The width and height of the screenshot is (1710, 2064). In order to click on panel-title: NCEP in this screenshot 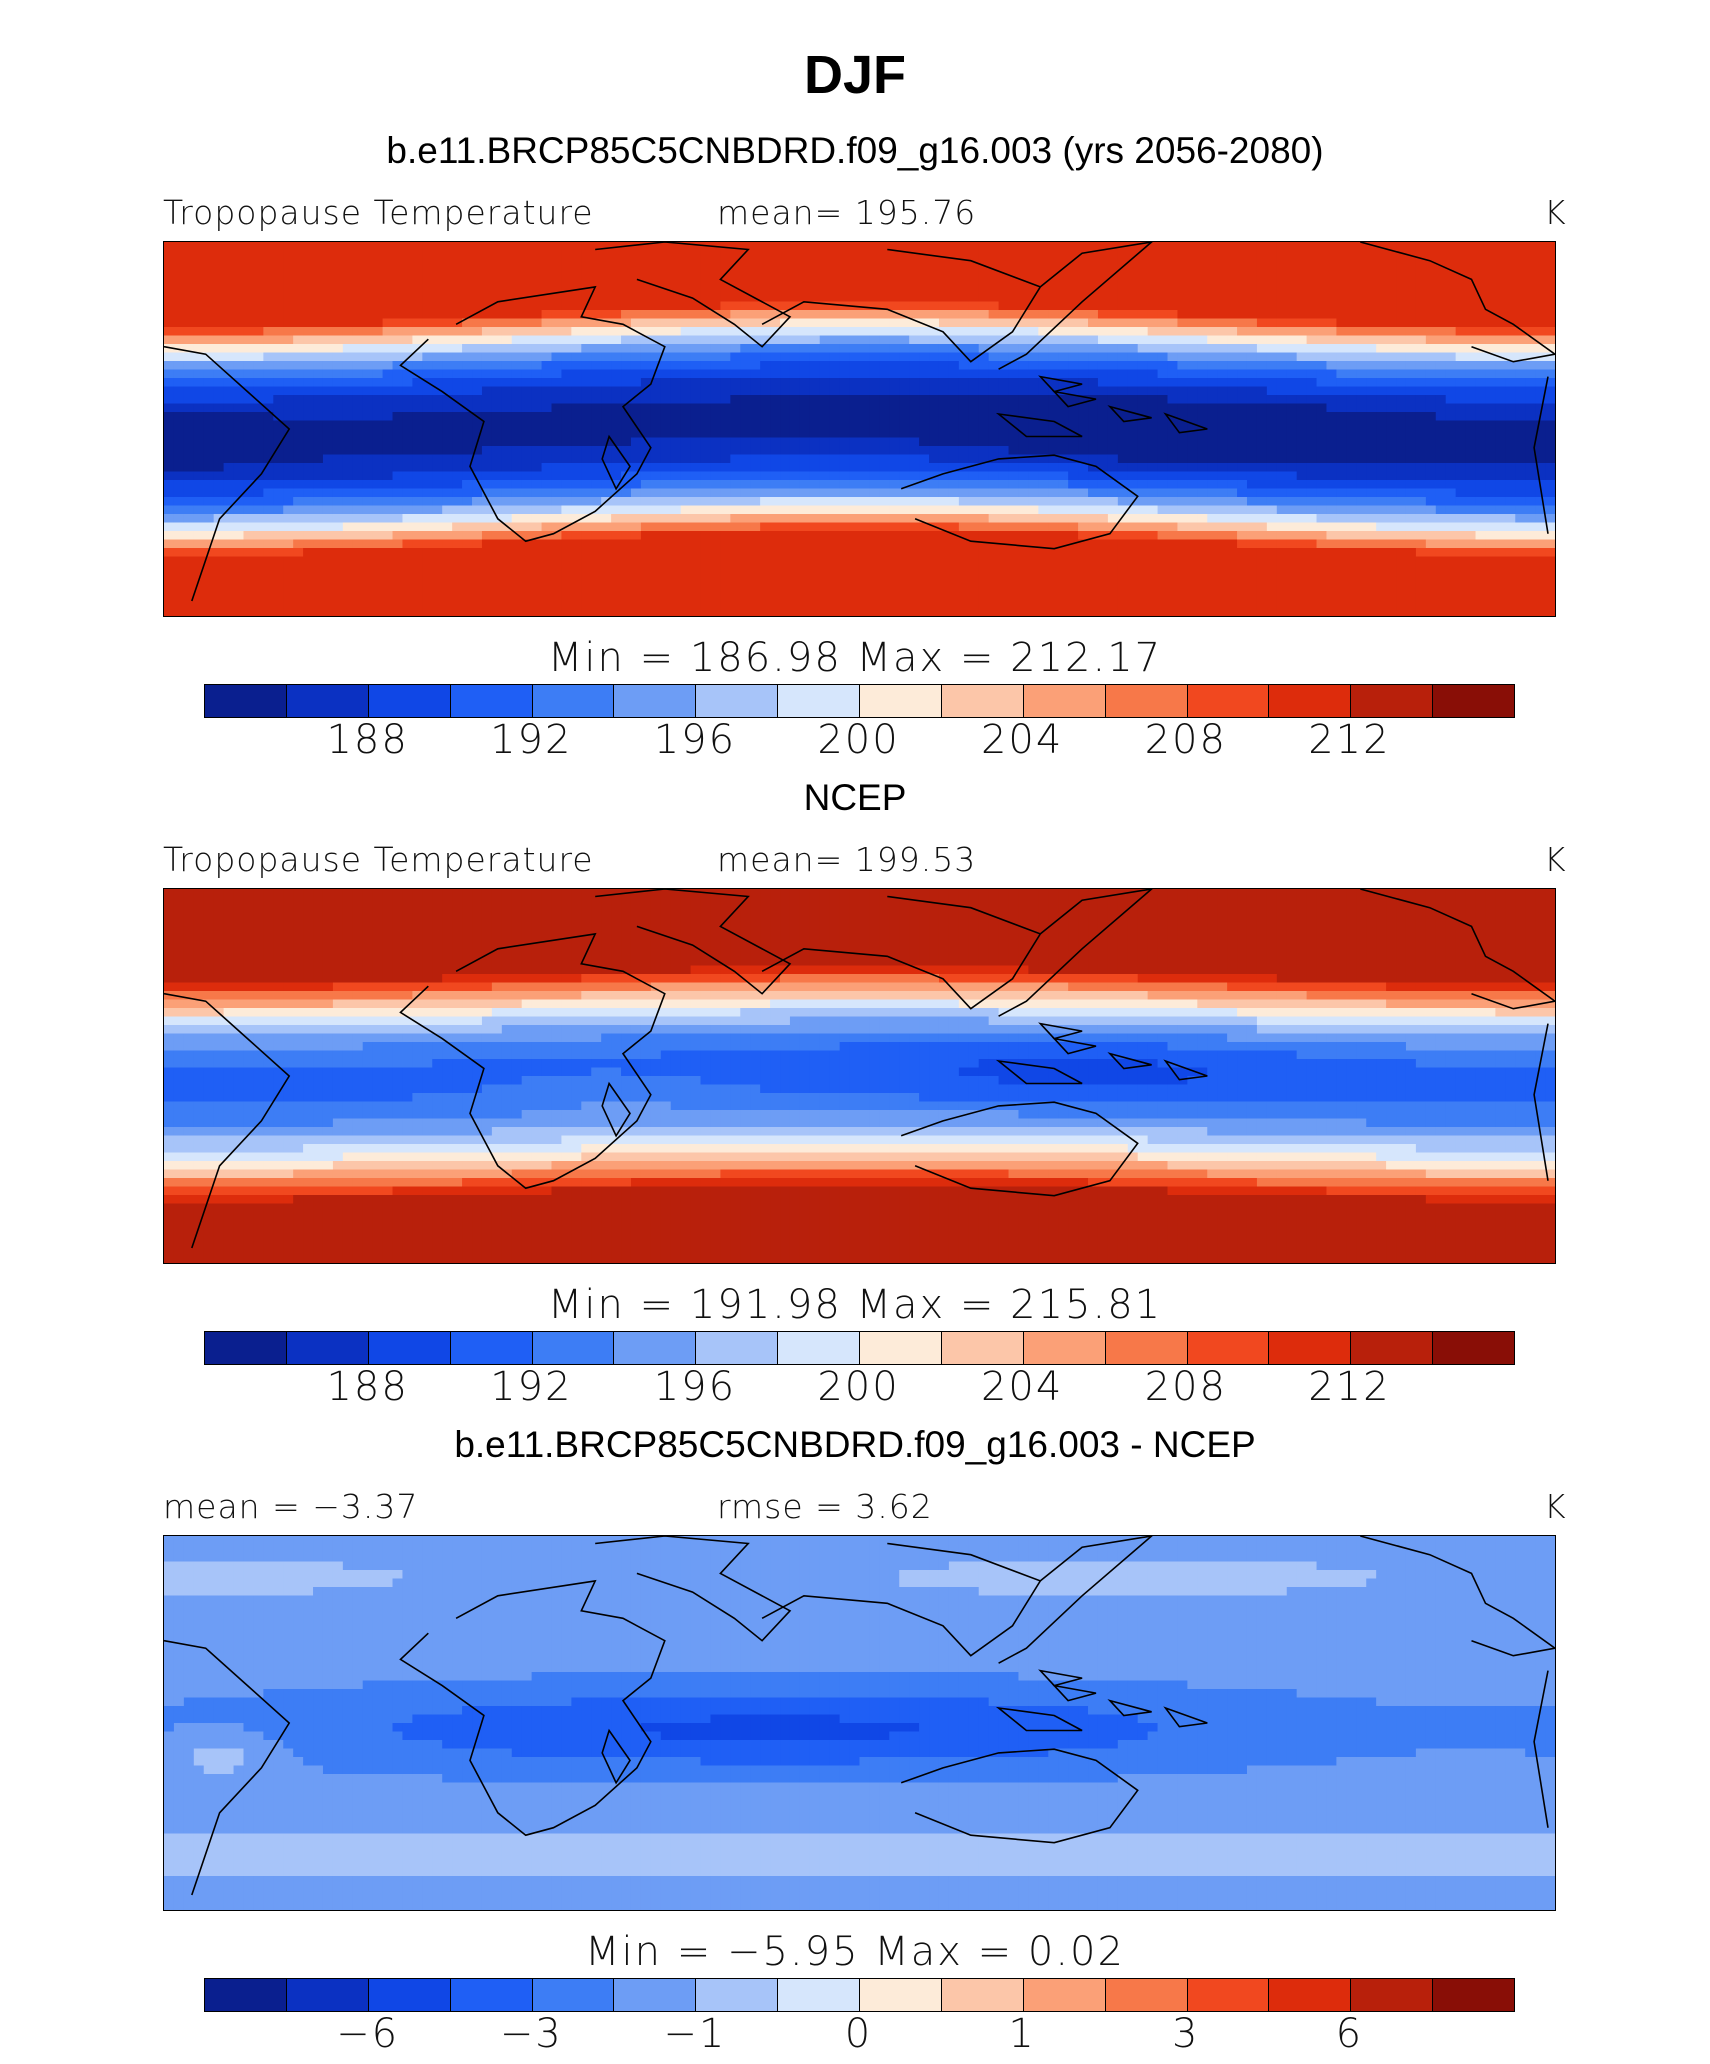, I will do `click(855, 797)`.